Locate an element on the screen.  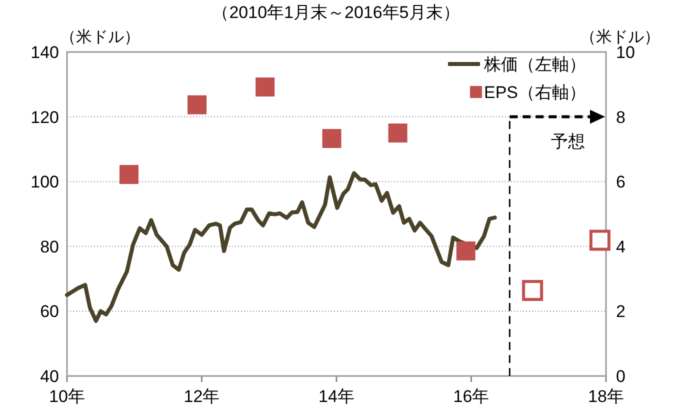
y2-tick-label: 0 is located at coordinates (621, 376).